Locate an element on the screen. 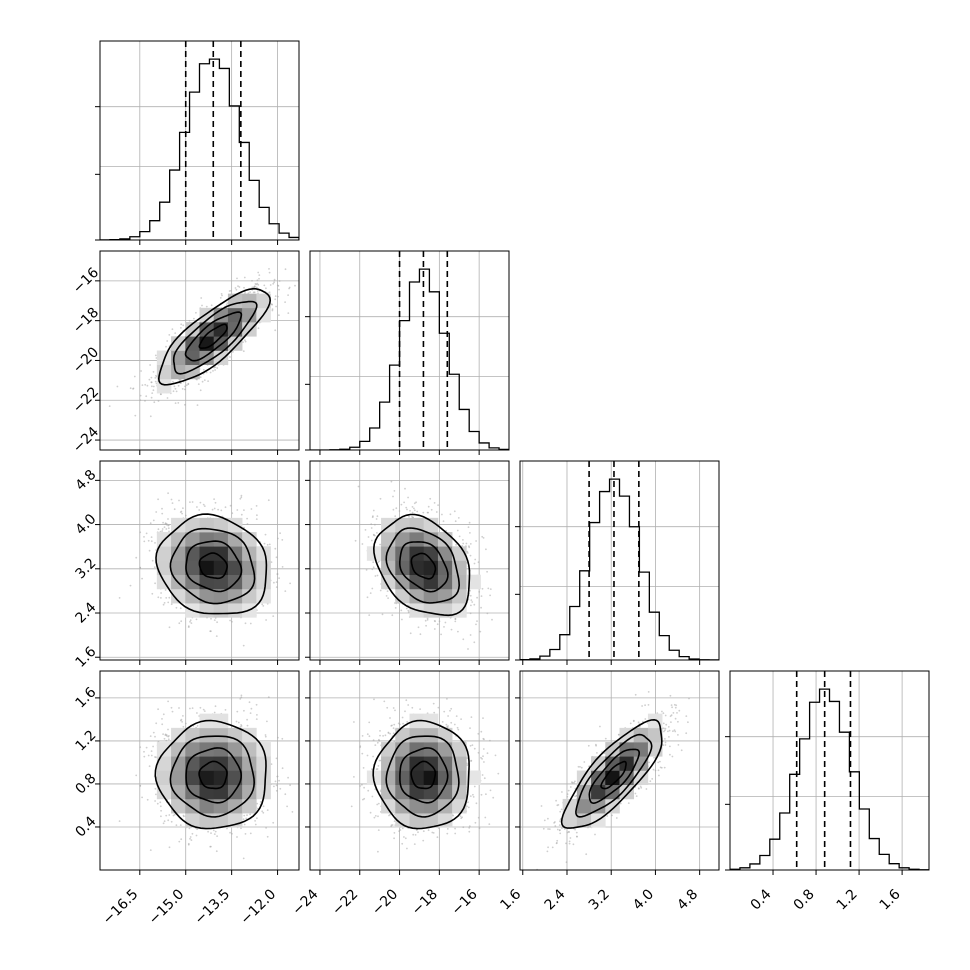  x-tick-label-2-3: 4.0 is located at coordinates (643, 899).